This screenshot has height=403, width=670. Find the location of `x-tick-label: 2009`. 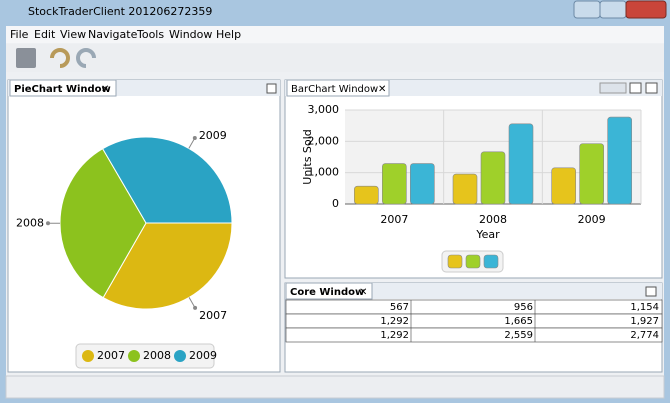

x-tick-label: 2009 is located at coordinates (592, 219).